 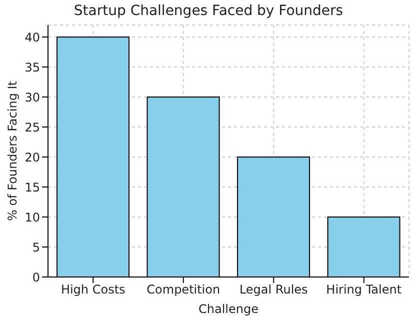 I want to click on y-tick-label: 35, so click(x=32, y=67).